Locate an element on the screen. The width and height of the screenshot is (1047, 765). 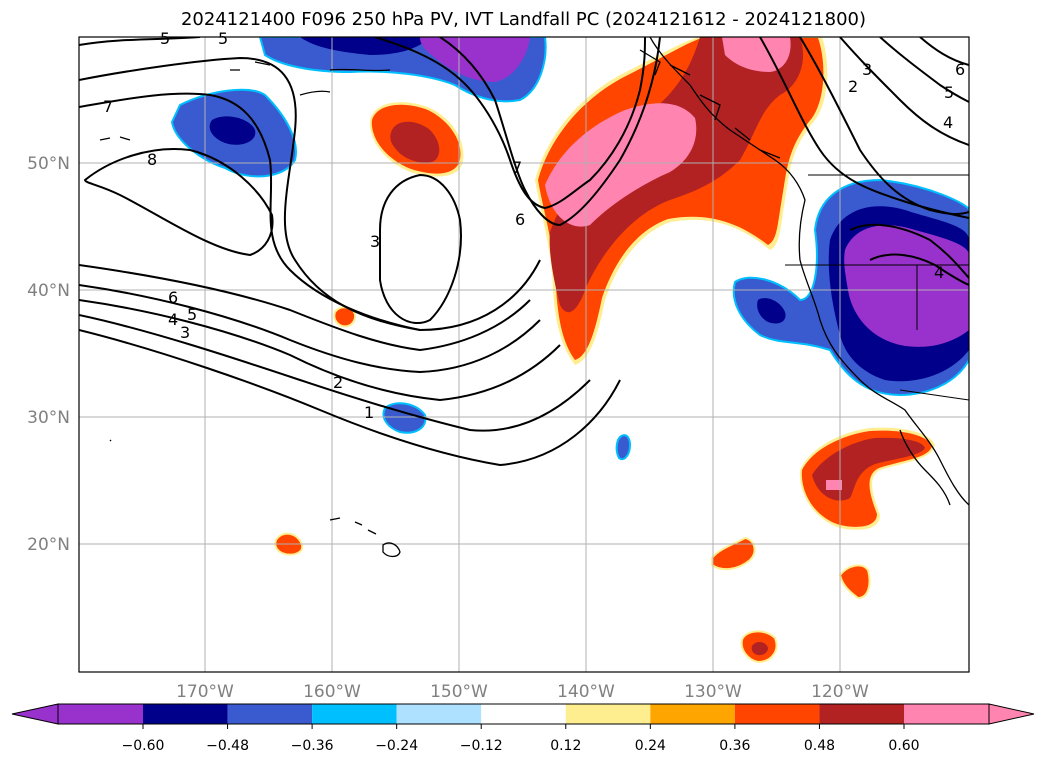
lat-label: 20°N is located at coordinates (48, 545).